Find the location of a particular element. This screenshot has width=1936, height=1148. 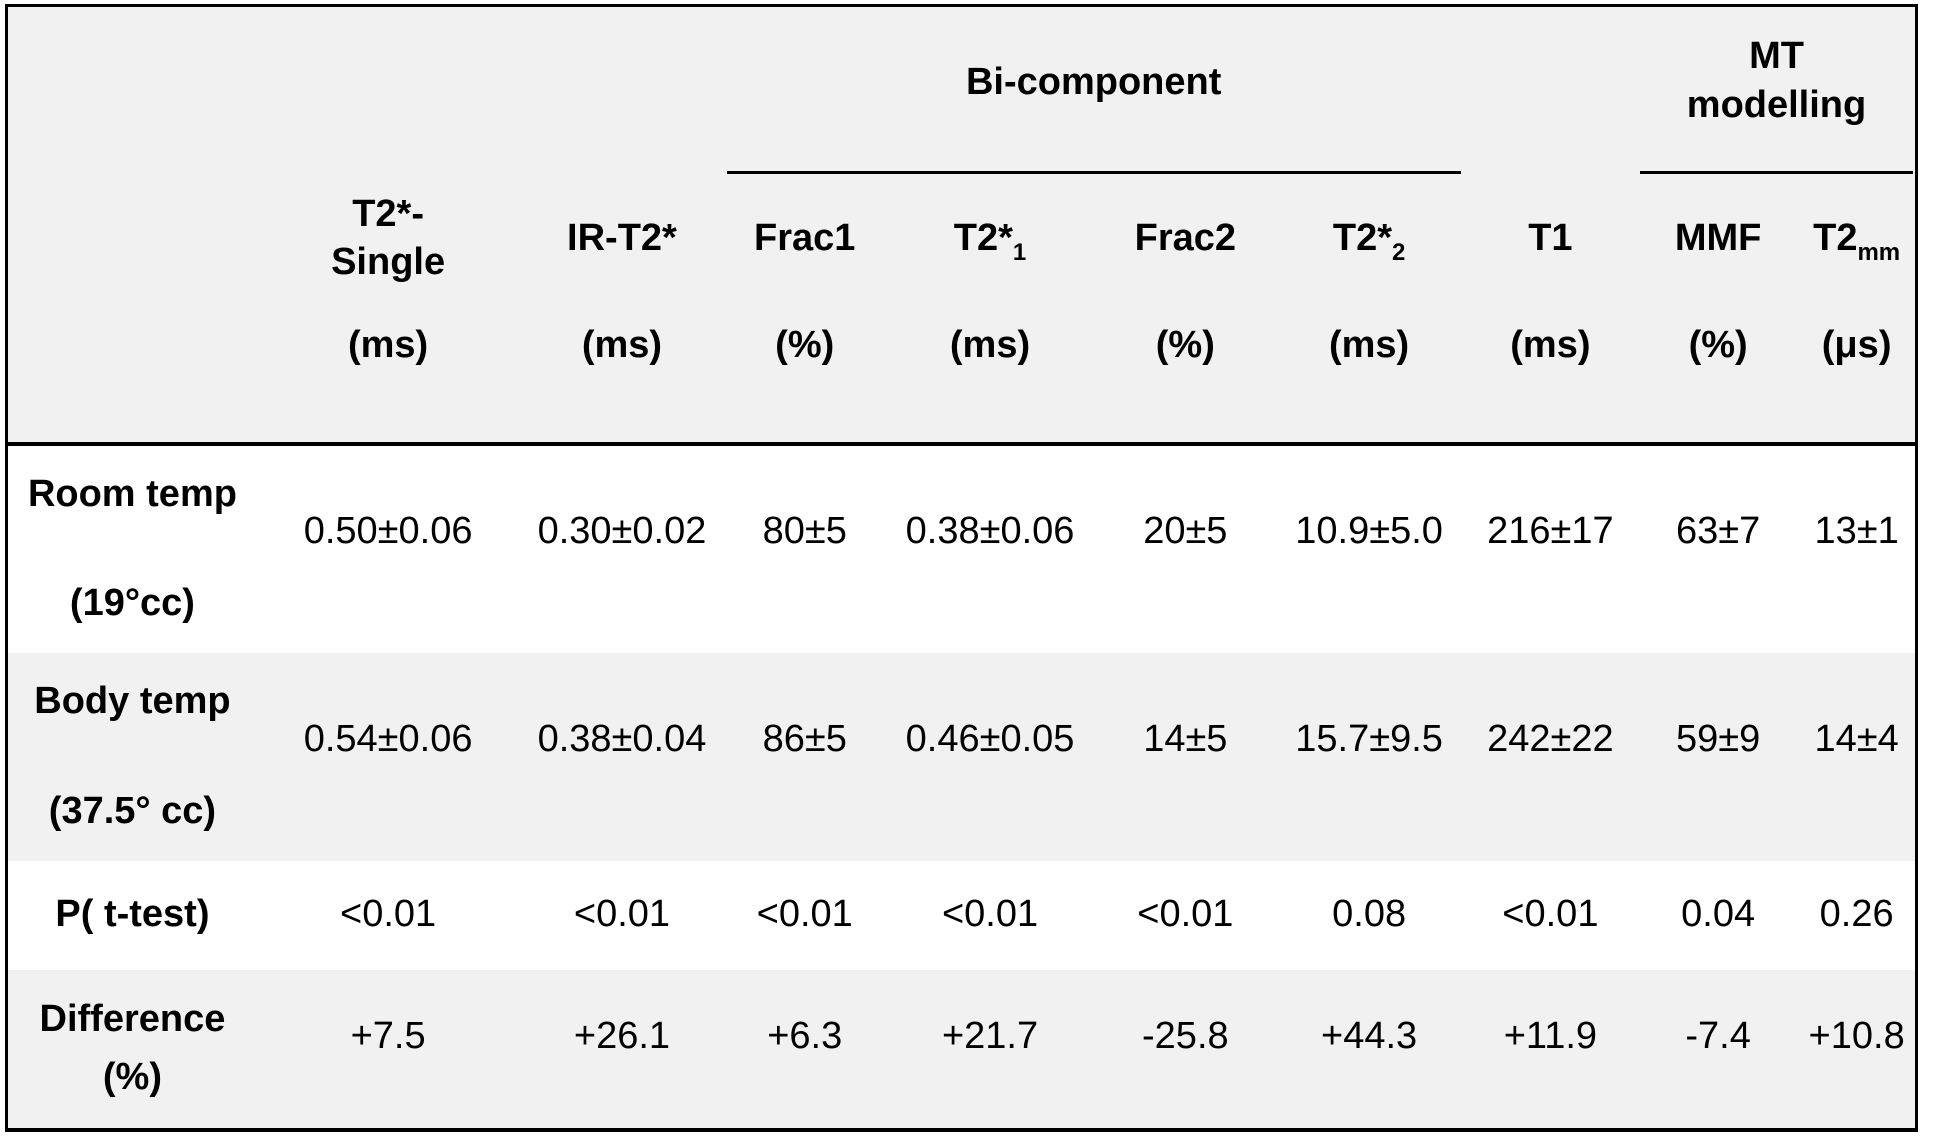

value-cell: 86±5 is located at coordinates (804, 756).